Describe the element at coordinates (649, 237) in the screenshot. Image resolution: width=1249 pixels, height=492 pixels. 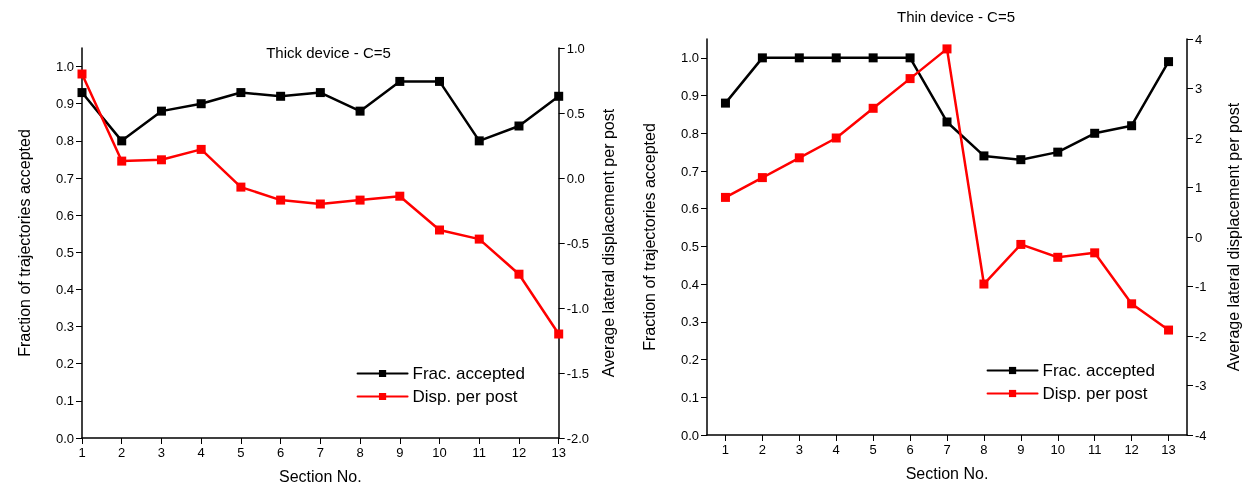
I see `y-axis-title: Fraction of trajectories accepted` at that location.